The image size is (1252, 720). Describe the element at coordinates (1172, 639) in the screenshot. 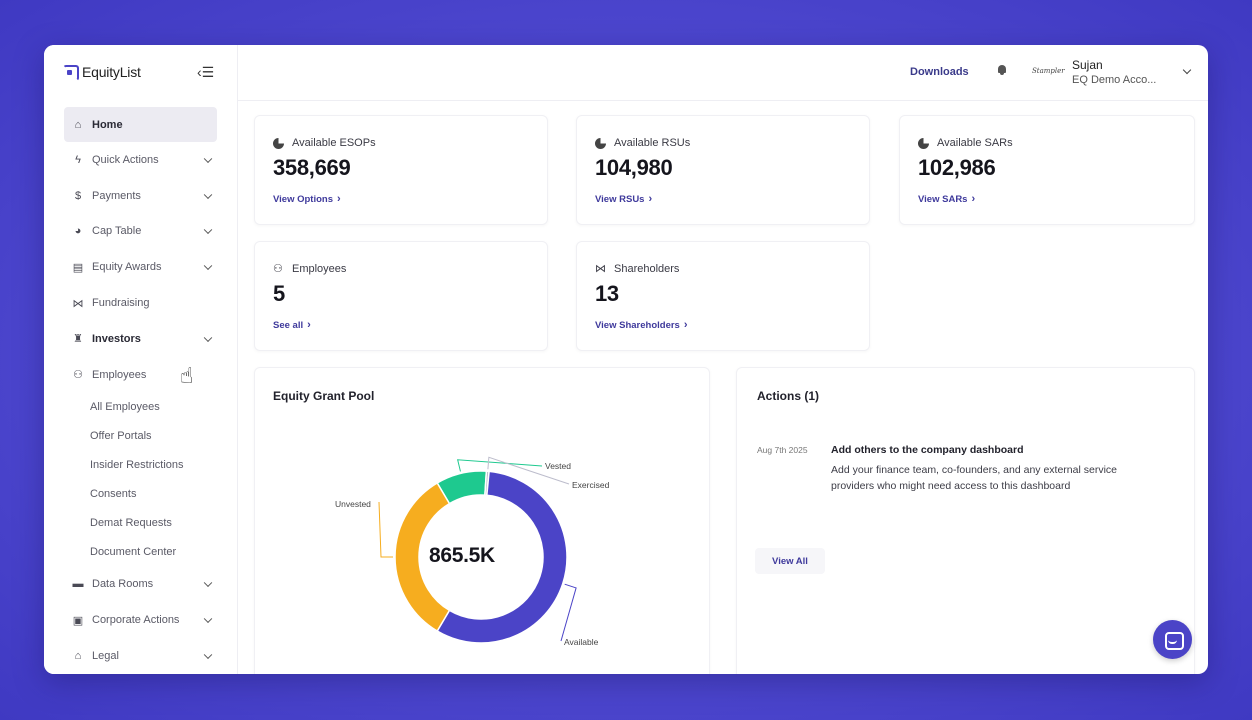

I see `chat-support-icon` at that location.